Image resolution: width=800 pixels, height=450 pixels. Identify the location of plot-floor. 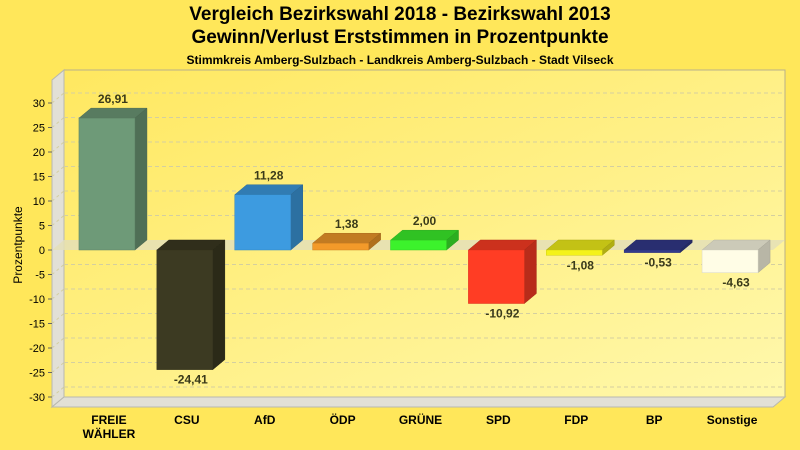
(418, 402).